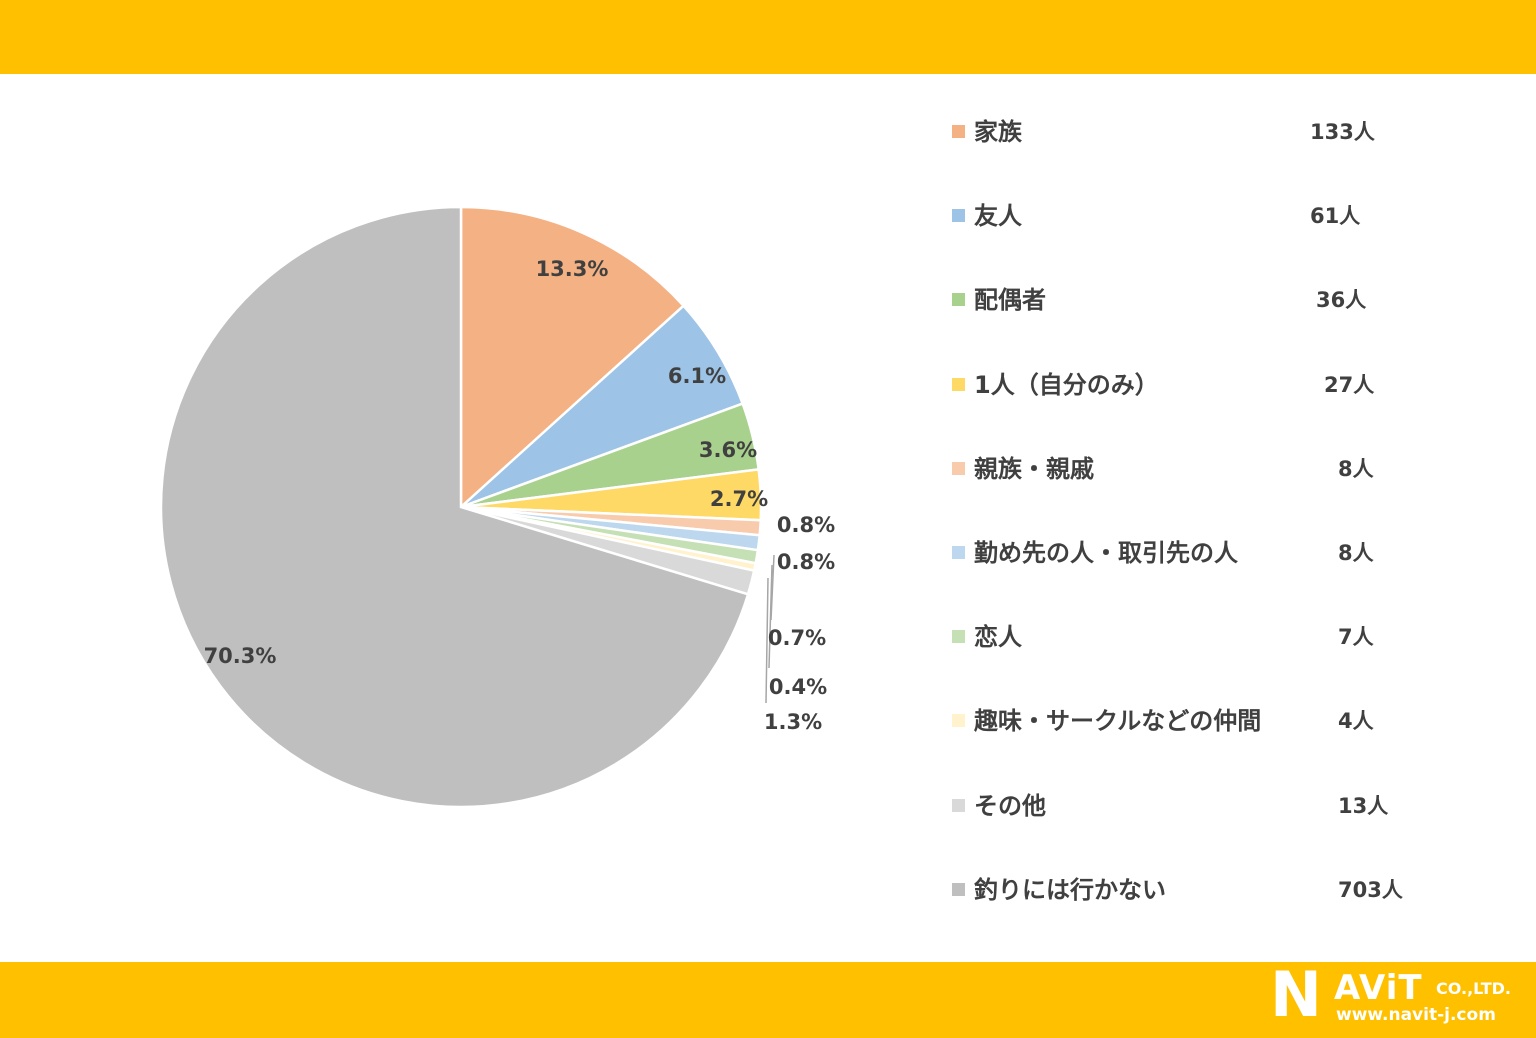 Image resolution: width=1536 pixels, height=1038 pixels. I want to click on data-label: 70.3%, so click(240, 656).